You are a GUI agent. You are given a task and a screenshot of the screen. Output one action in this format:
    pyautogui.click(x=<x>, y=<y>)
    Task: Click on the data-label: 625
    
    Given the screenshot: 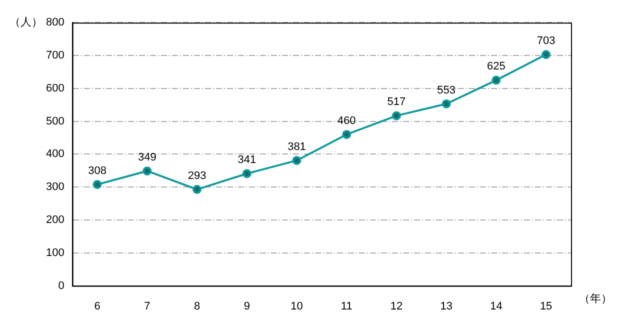 What is the action you would take?
    pyautogui.click(x=496, y=66)
    